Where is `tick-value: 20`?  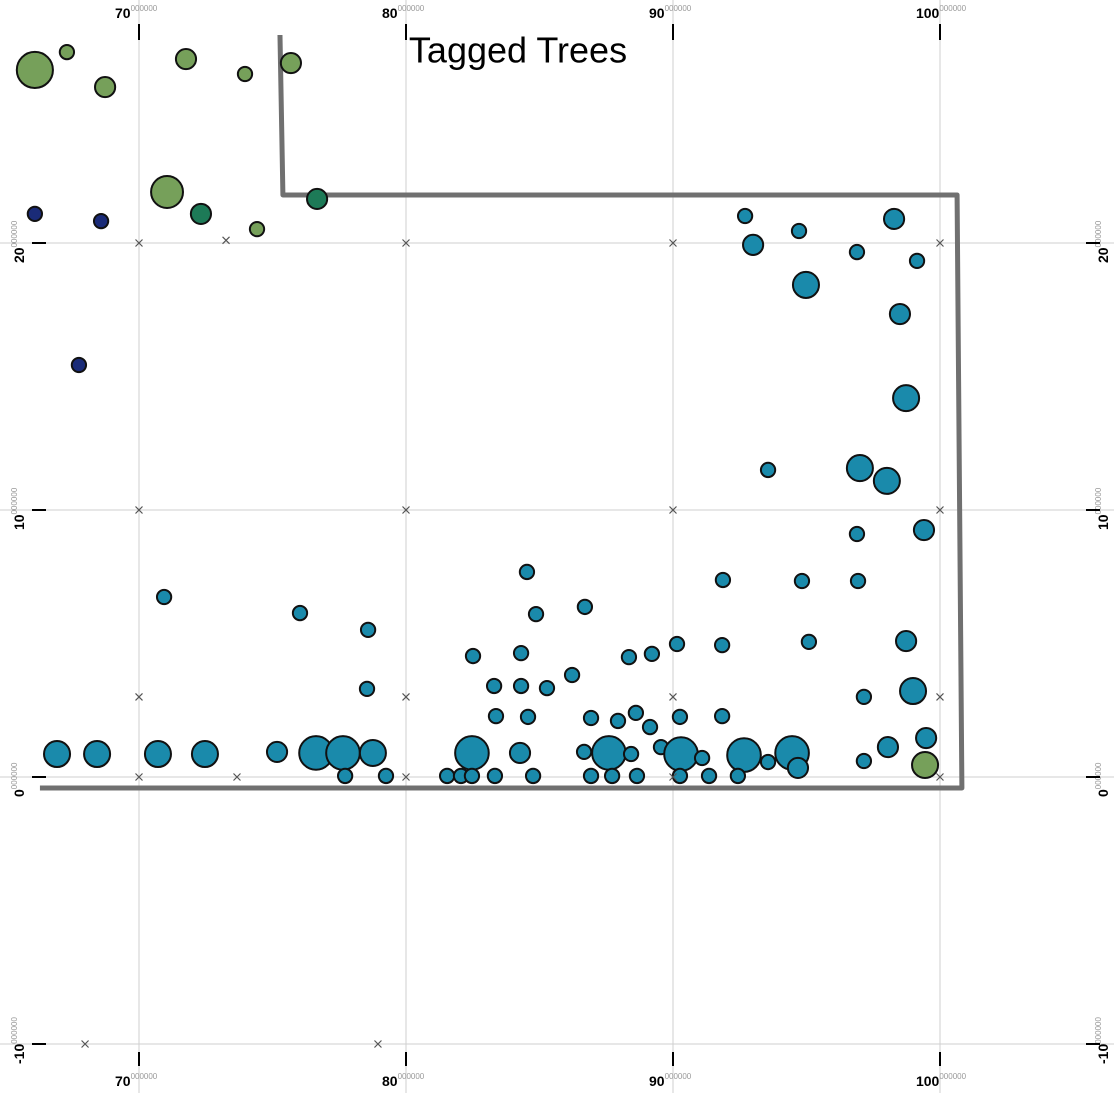 tick-value: 20 is located at coordinates (19, 255).